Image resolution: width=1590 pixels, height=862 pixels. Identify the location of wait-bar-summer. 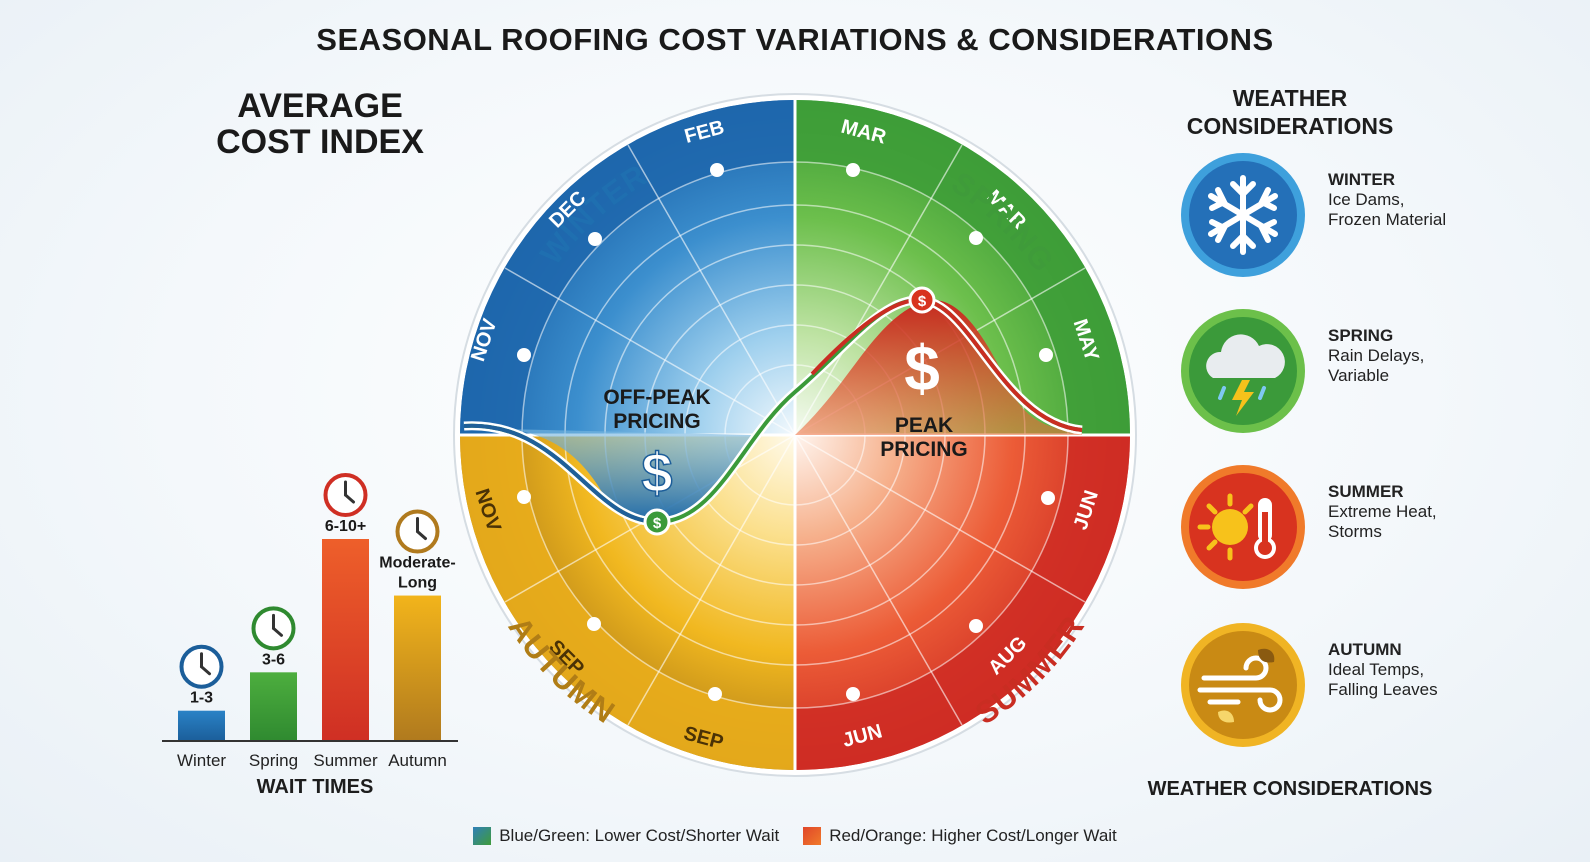
(345, 640).